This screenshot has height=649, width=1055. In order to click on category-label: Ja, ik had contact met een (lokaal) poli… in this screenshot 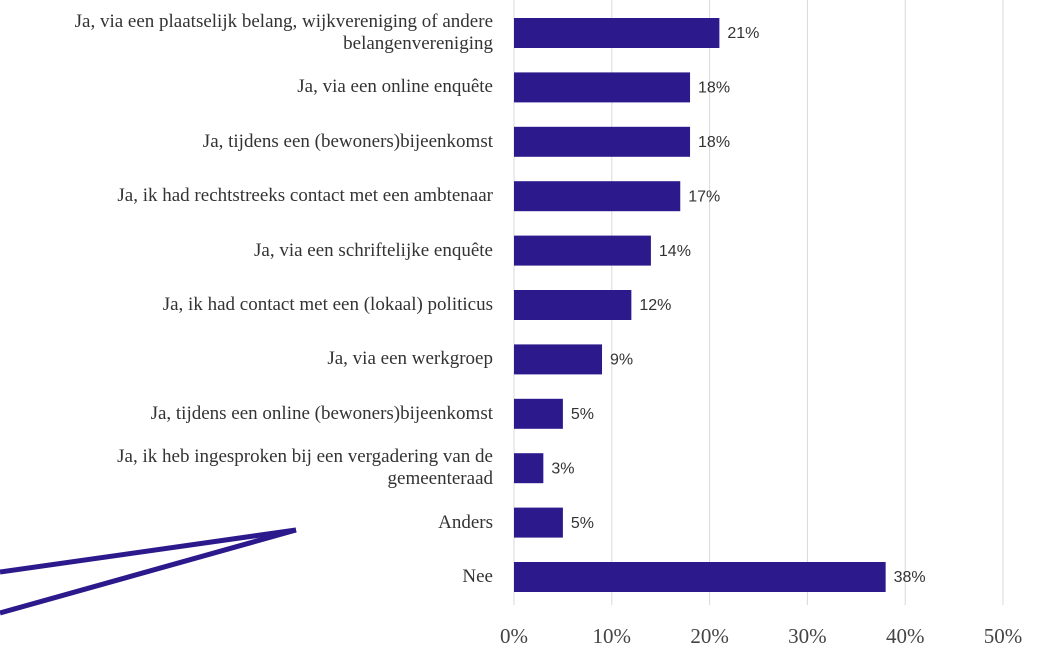, I will do `click(327, 304)`.